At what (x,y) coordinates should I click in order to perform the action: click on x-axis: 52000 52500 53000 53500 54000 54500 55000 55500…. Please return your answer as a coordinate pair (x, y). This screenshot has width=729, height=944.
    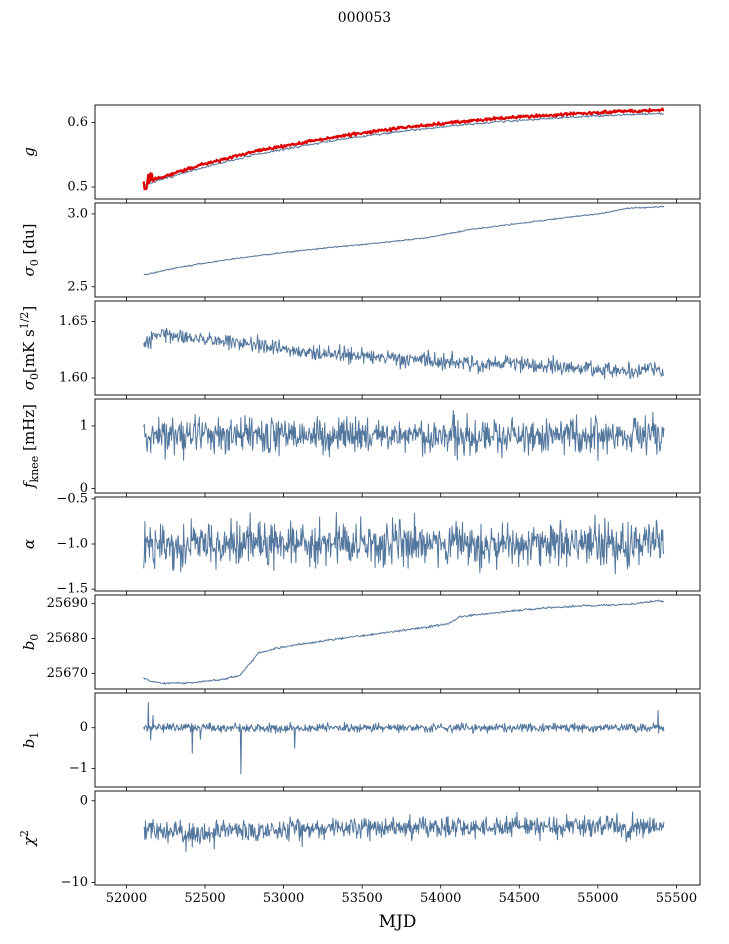
    Looking at the image, I should click on (401, 911).